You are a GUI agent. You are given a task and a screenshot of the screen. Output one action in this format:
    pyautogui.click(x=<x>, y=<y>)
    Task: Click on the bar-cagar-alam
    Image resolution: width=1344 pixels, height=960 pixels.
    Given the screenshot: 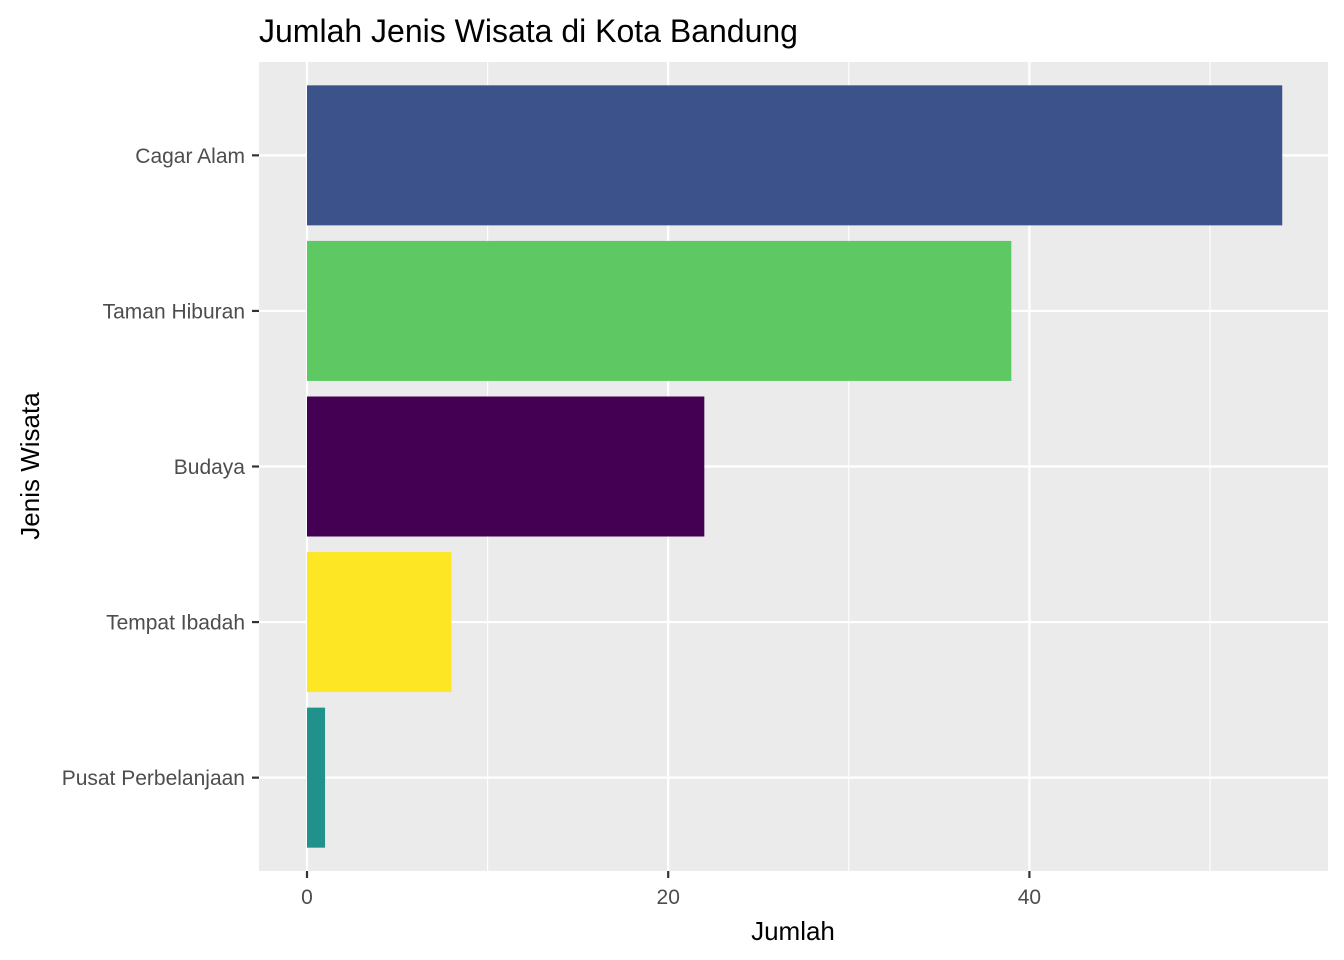 What is the action you would take?
    pyautogui.click(x=795, y=155)
    